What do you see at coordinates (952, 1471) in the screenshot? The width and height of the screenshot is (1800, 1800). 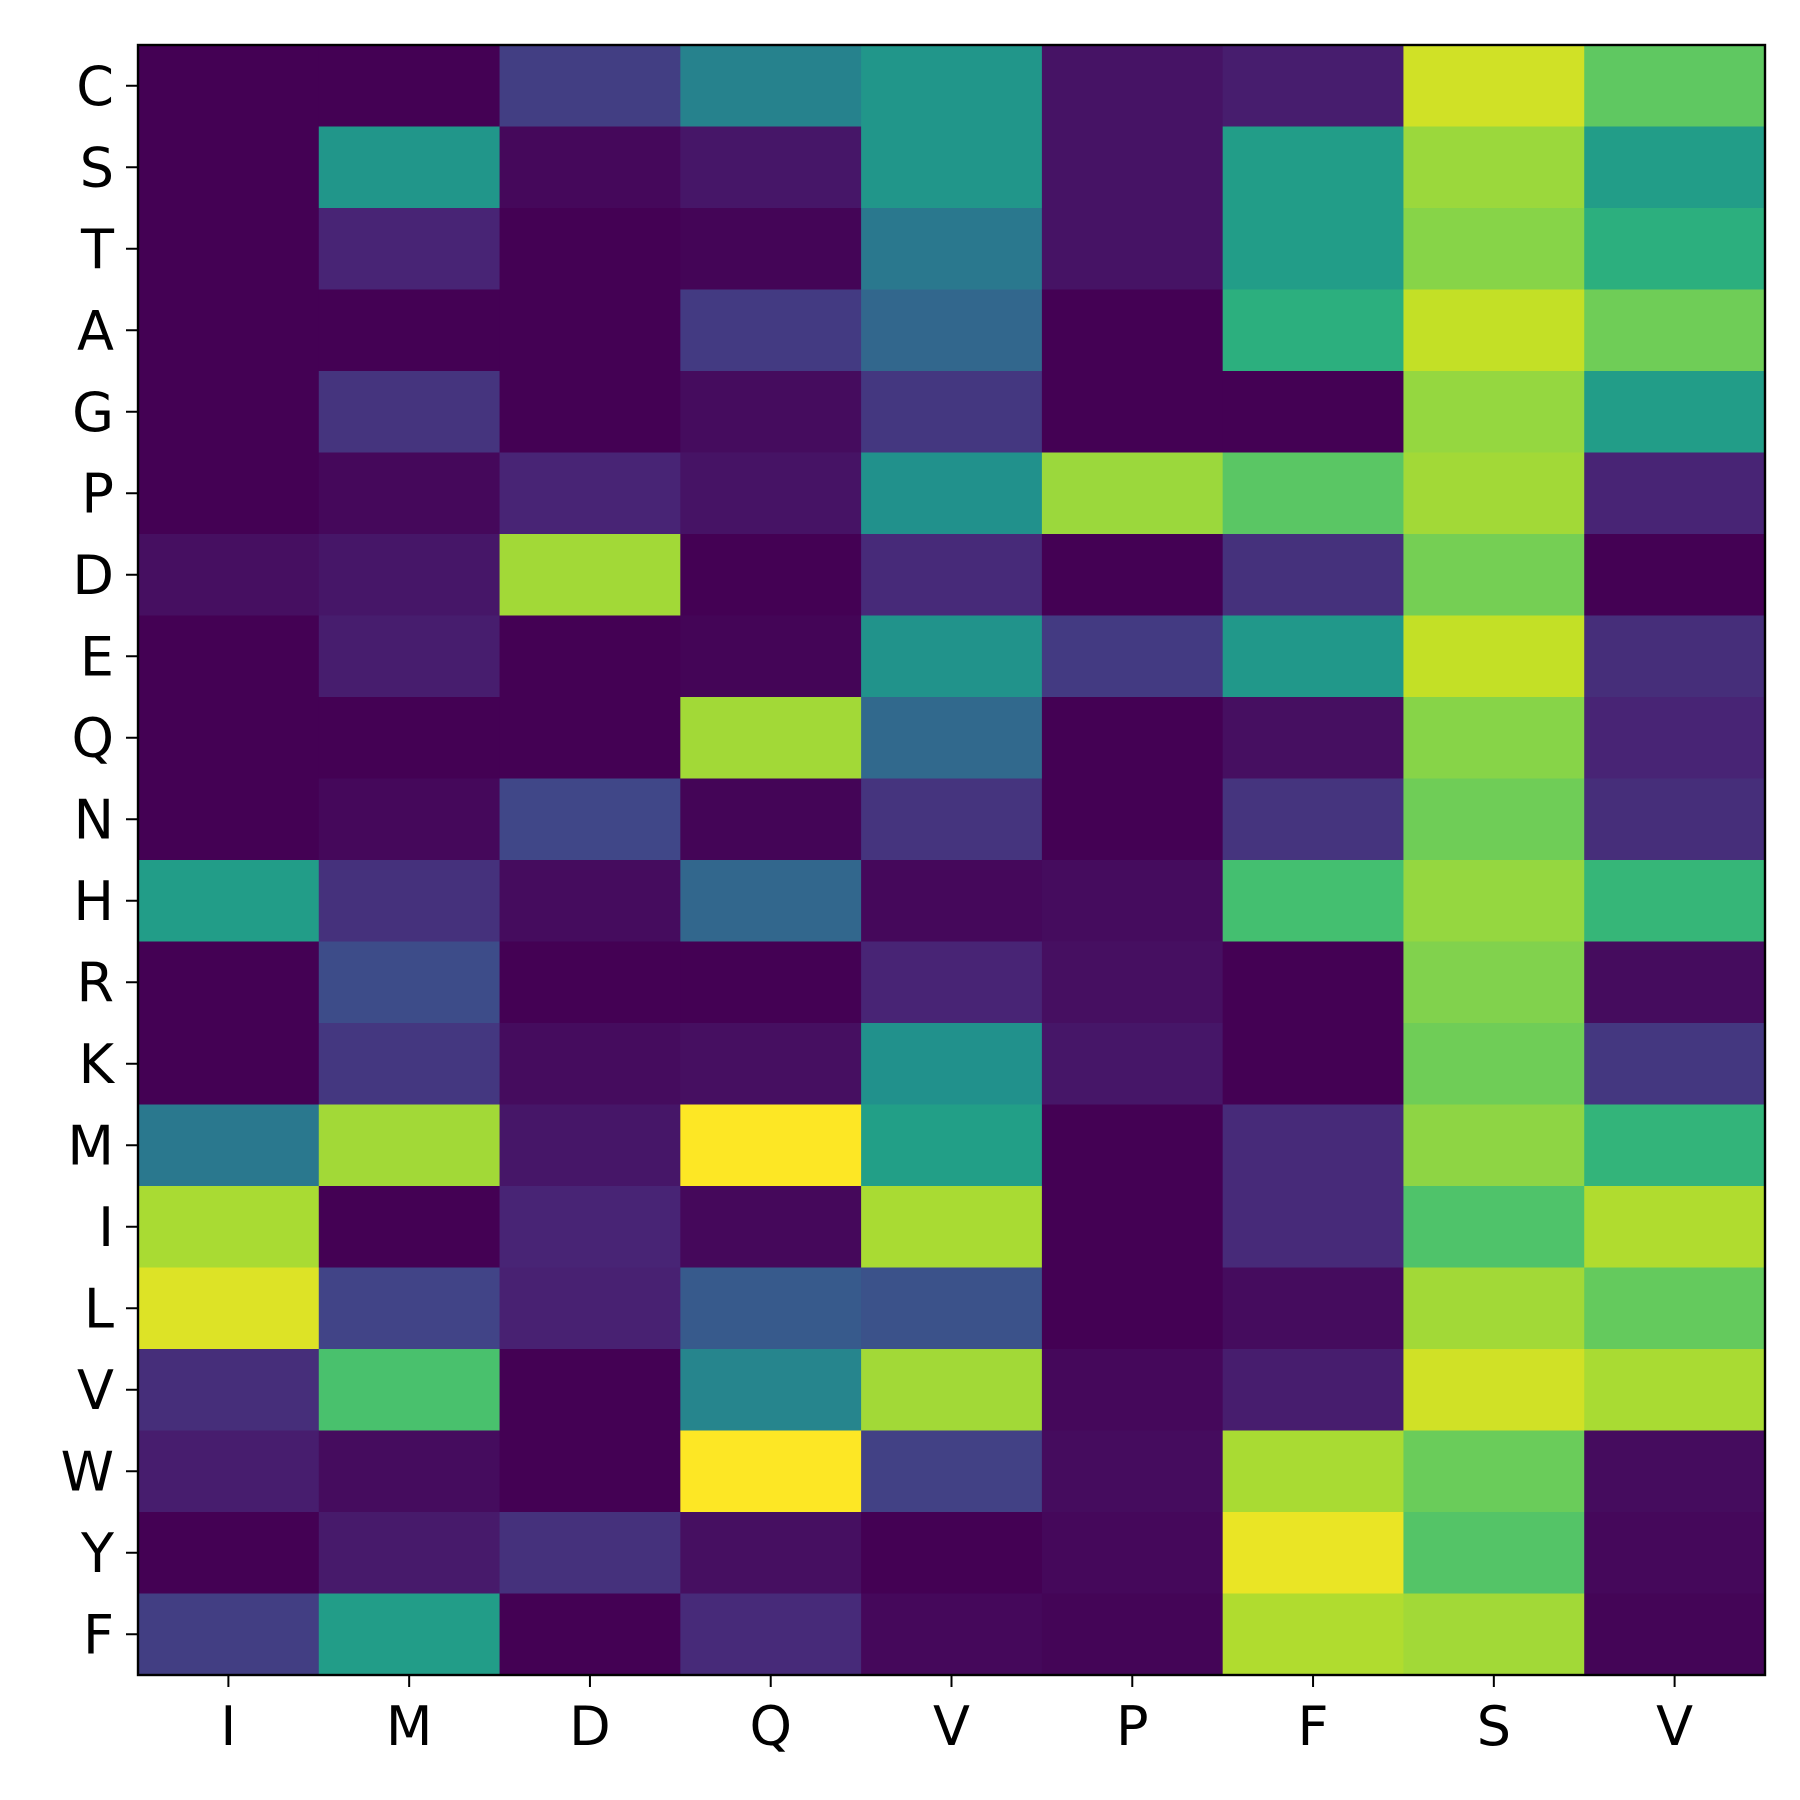 I see `heatmap-cell-W17-V4` at bounding box center [952, 1471].